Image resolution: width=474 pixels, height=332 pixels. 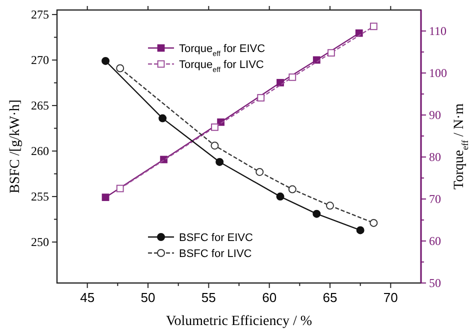 What do you see at coordinates (438, 31) in the screenshot?
I see `y2-tick-label: 110` at bounding box center [438, 31].